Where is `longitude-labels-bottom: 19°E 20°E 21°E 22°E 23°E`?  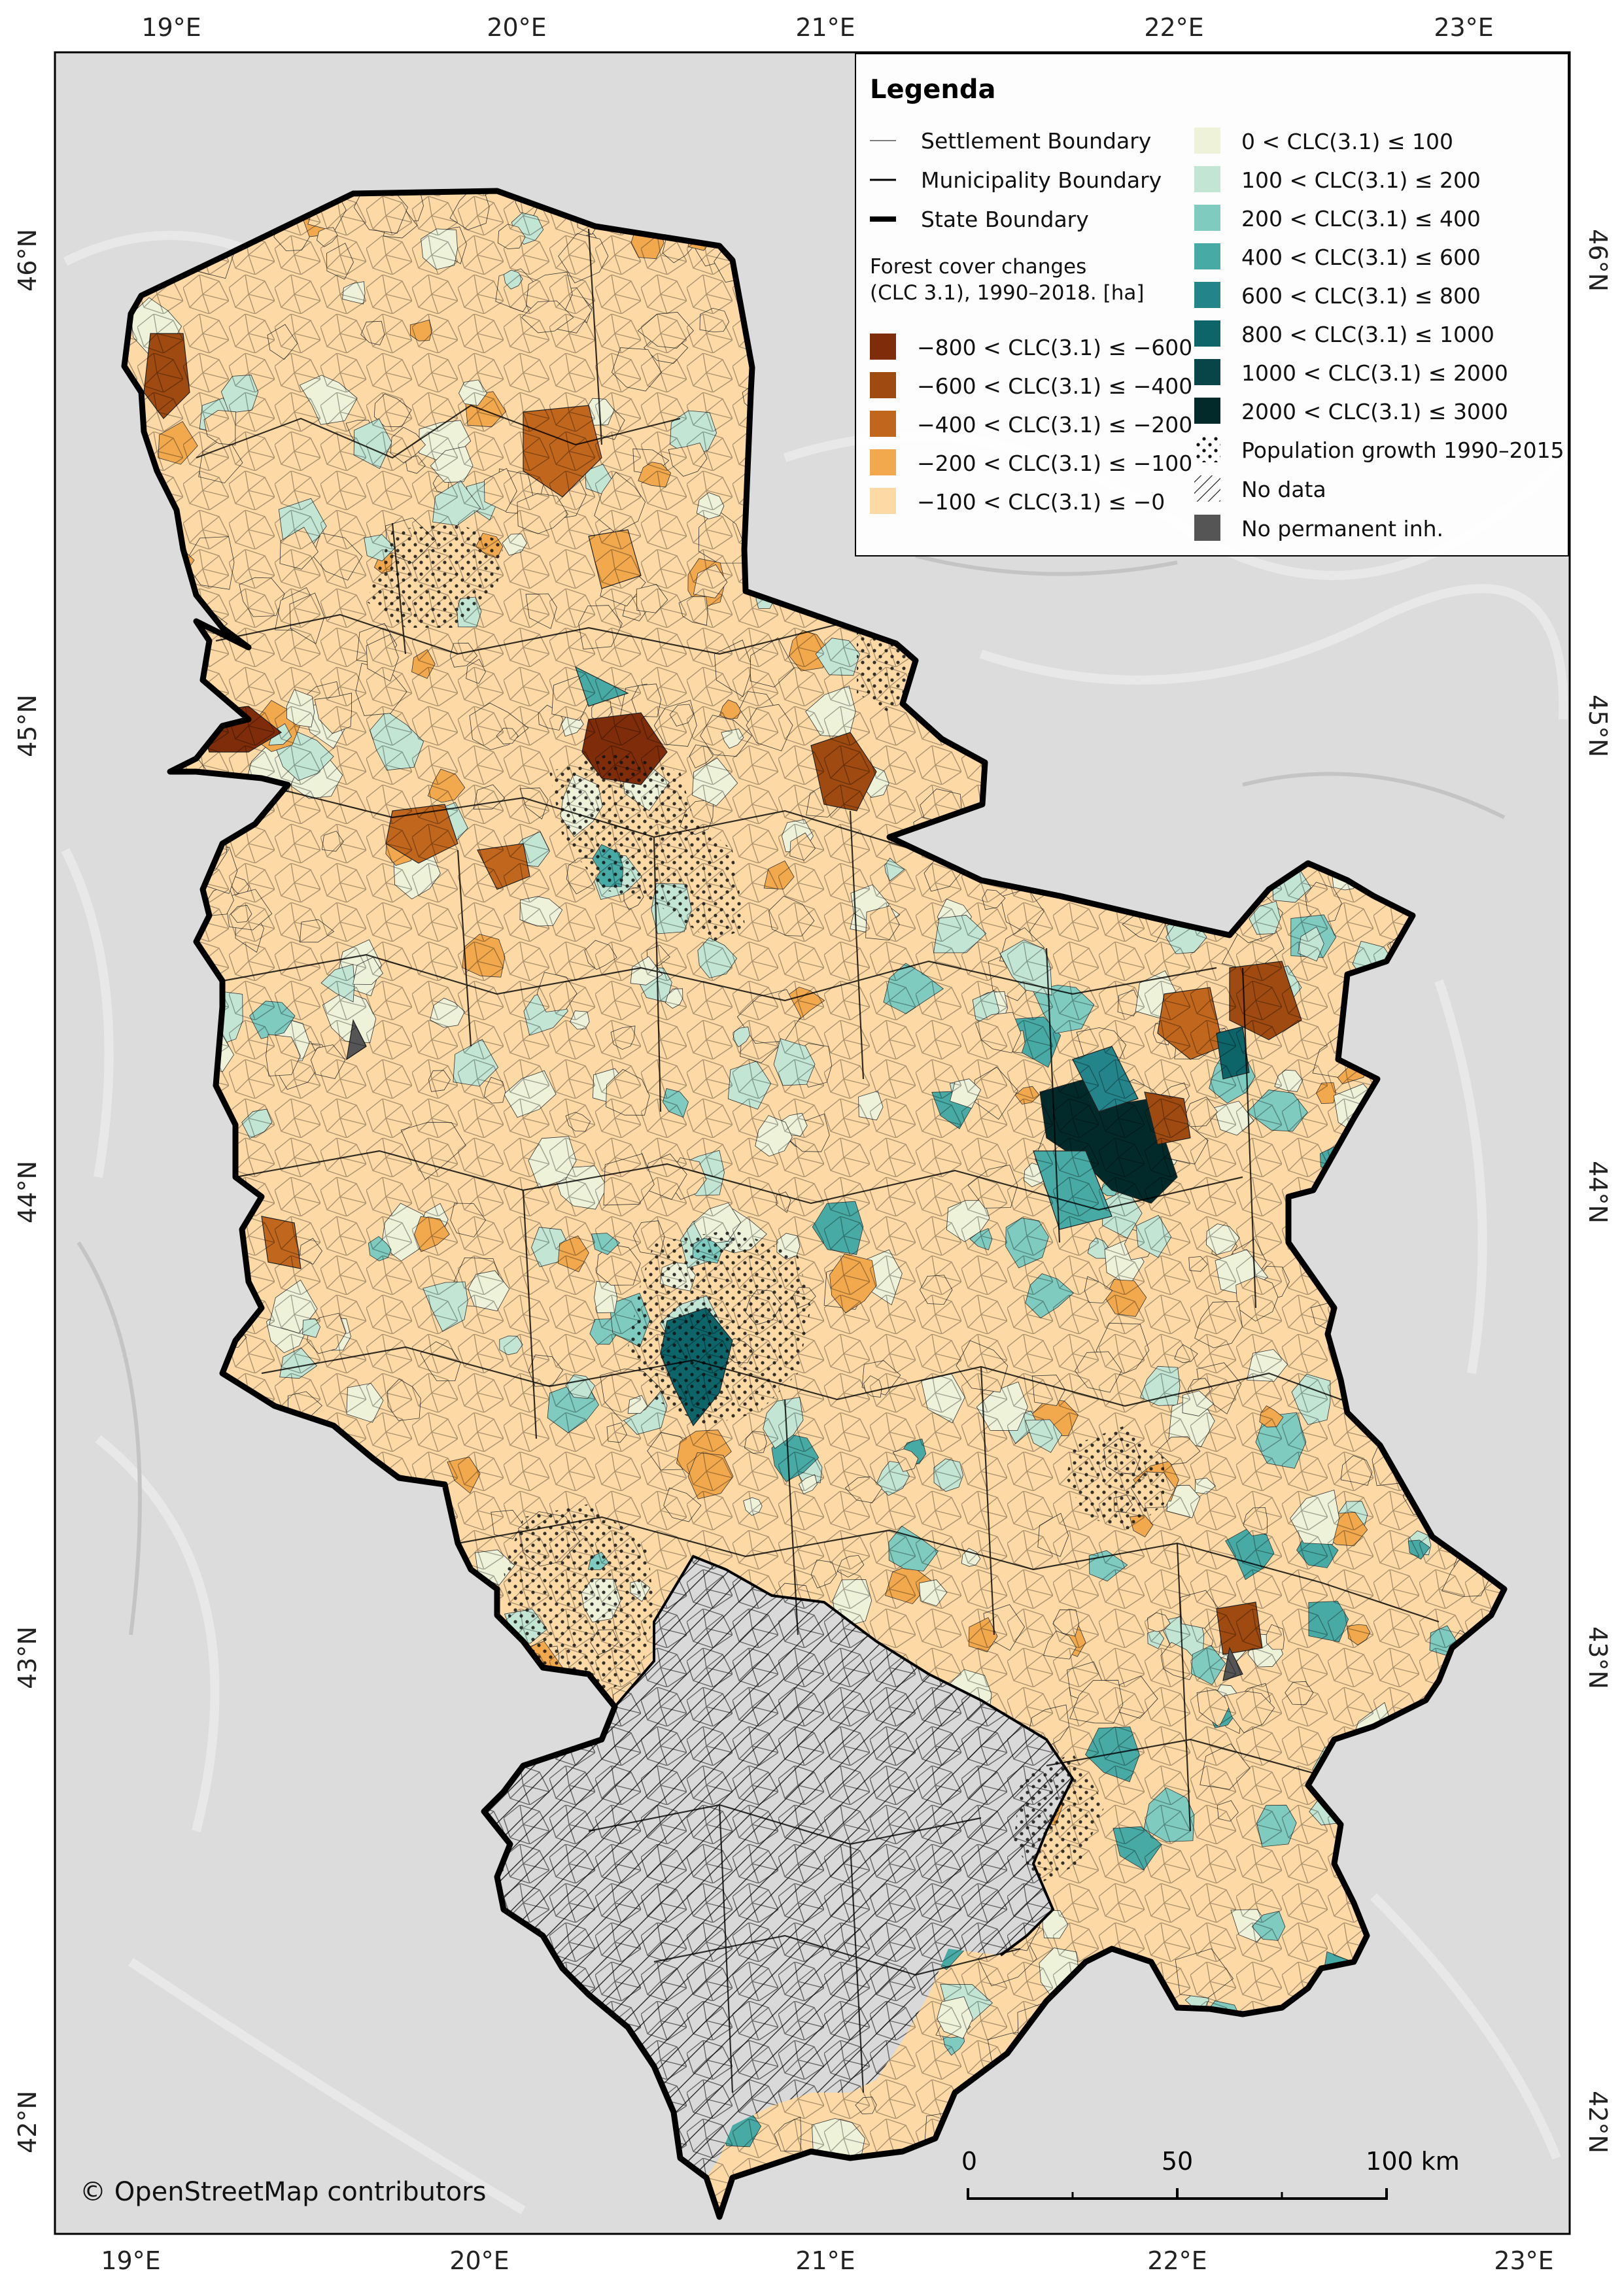
longitude-labels-bottom: 19°E 20°E 21°E 22°E 23°E is located at coordinates (827, 2260).